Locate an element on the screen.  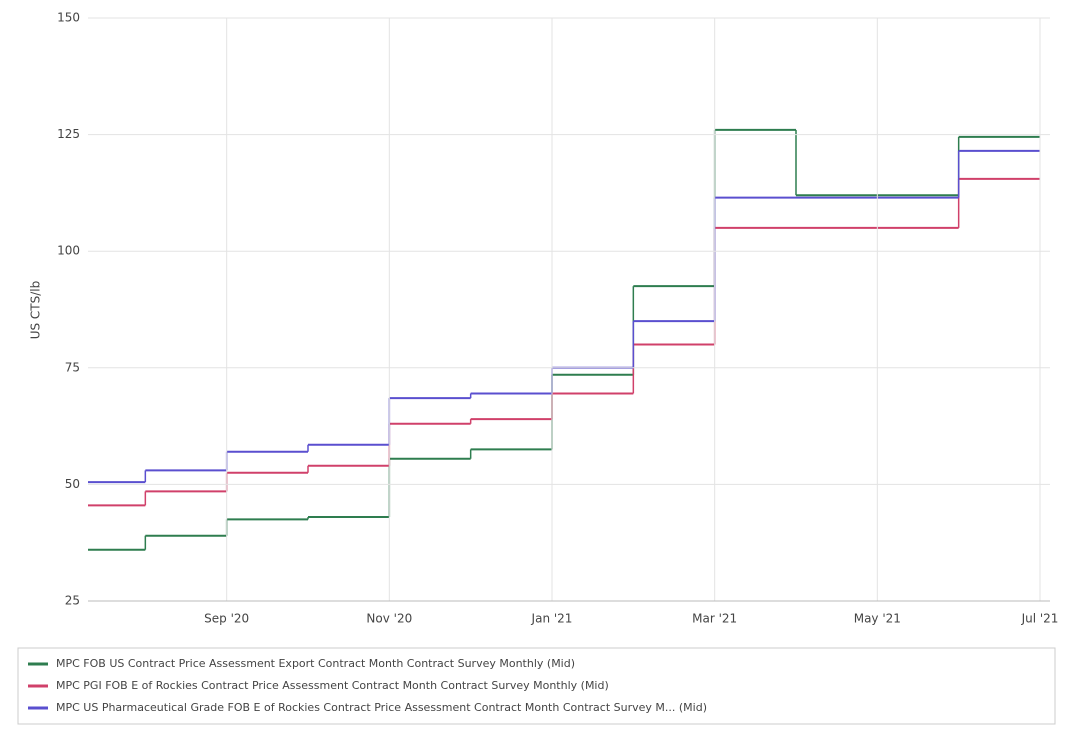
x-tick-label: Nov '20 is located at coordinates (389, 619).